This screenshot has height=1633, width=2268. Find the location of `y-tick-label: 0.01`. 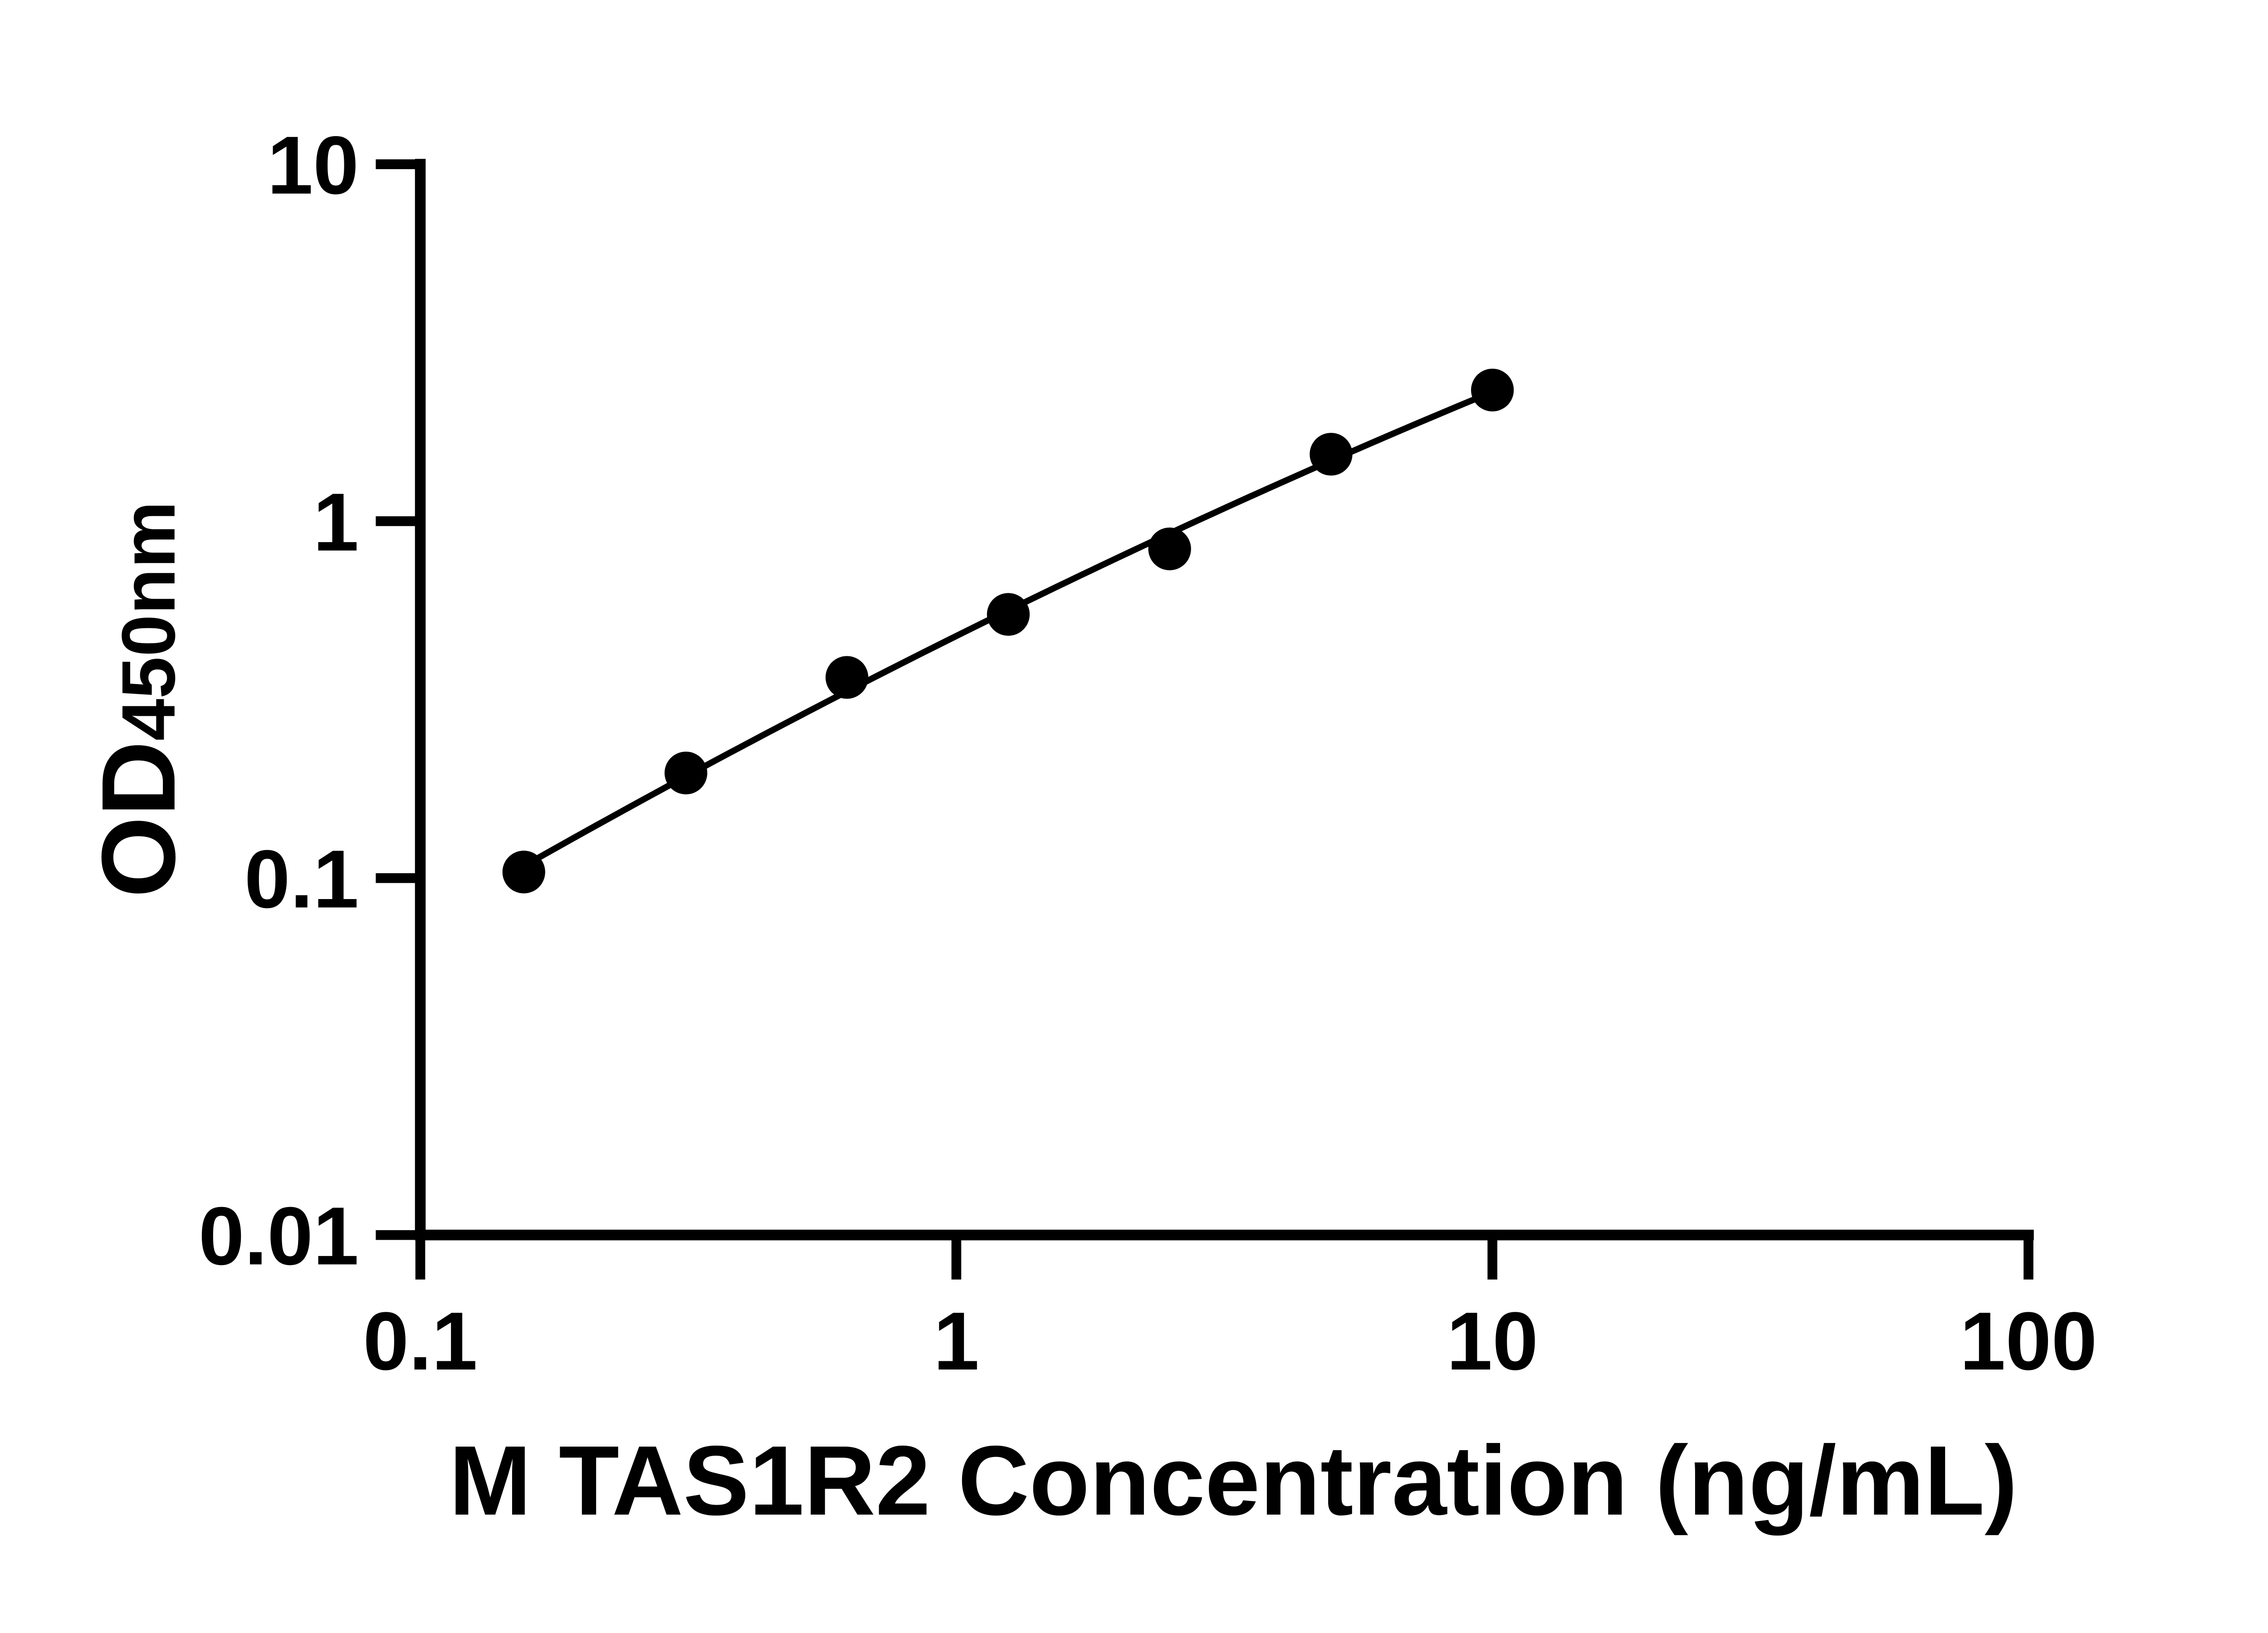

y-tick-label: 0.01 is located at coordinates (279, 1236).